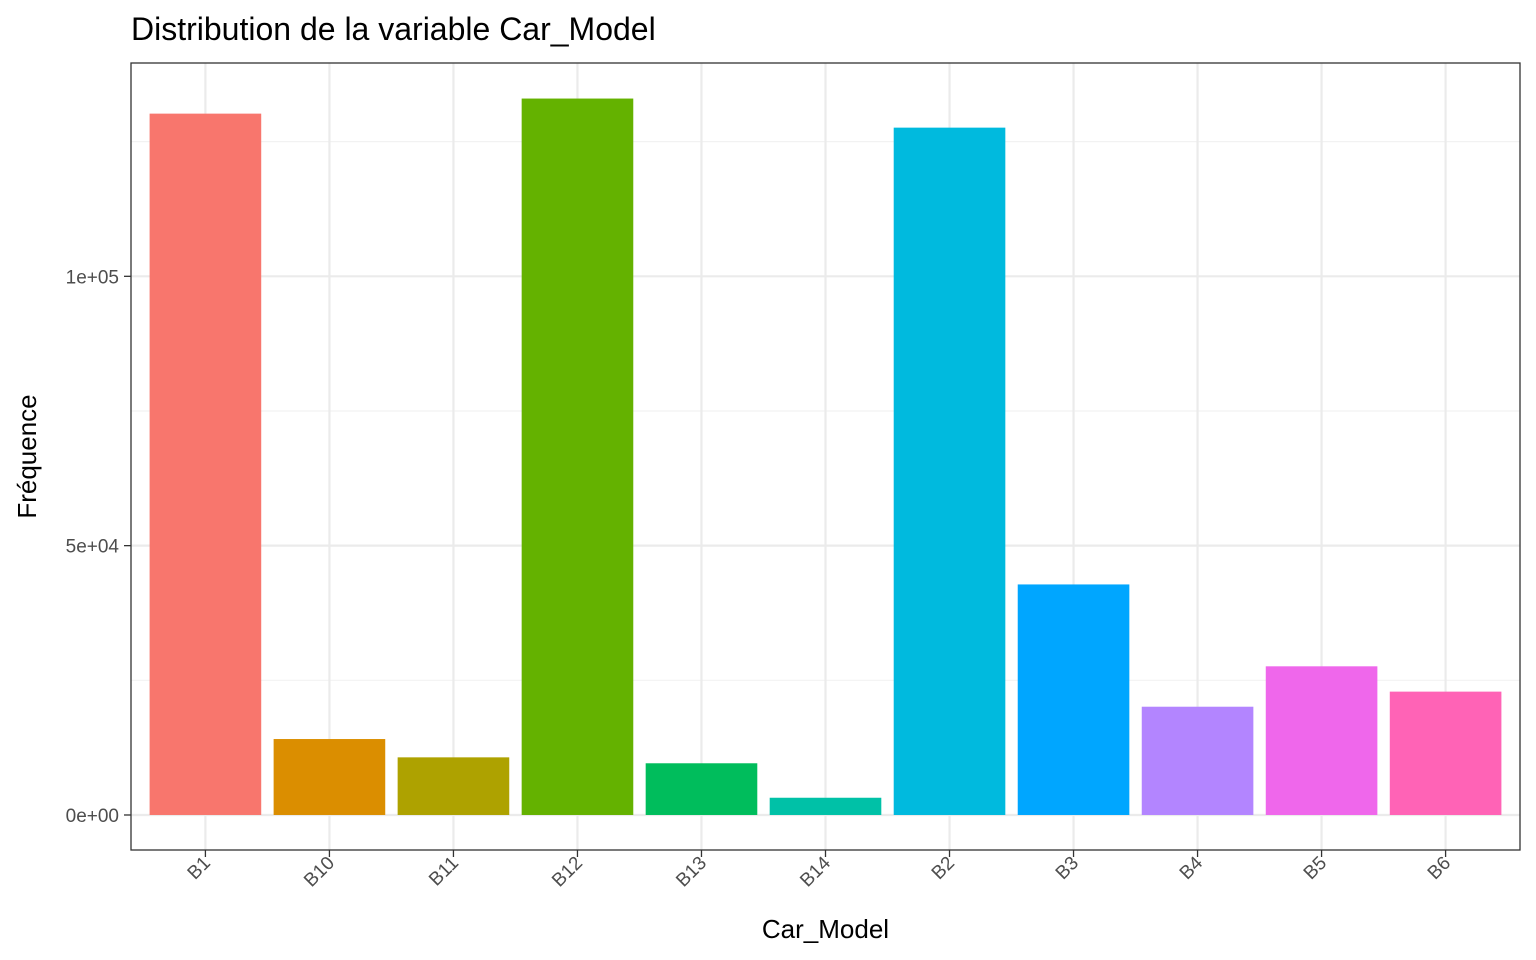 This screenshot has height=960, width=1536. Describe the element at coordinates (943, 868) in the screenshot. I see `x-tick-label: B2` at that location.